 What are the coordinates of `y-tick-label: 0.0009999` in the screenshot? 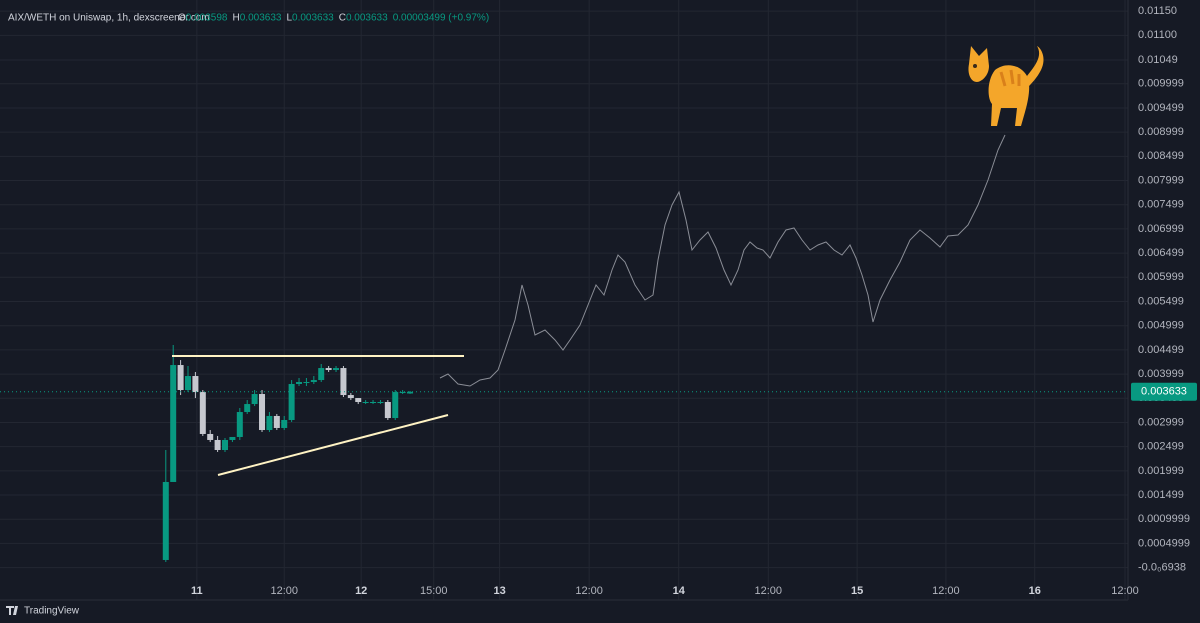 It's located at (1164, 519).